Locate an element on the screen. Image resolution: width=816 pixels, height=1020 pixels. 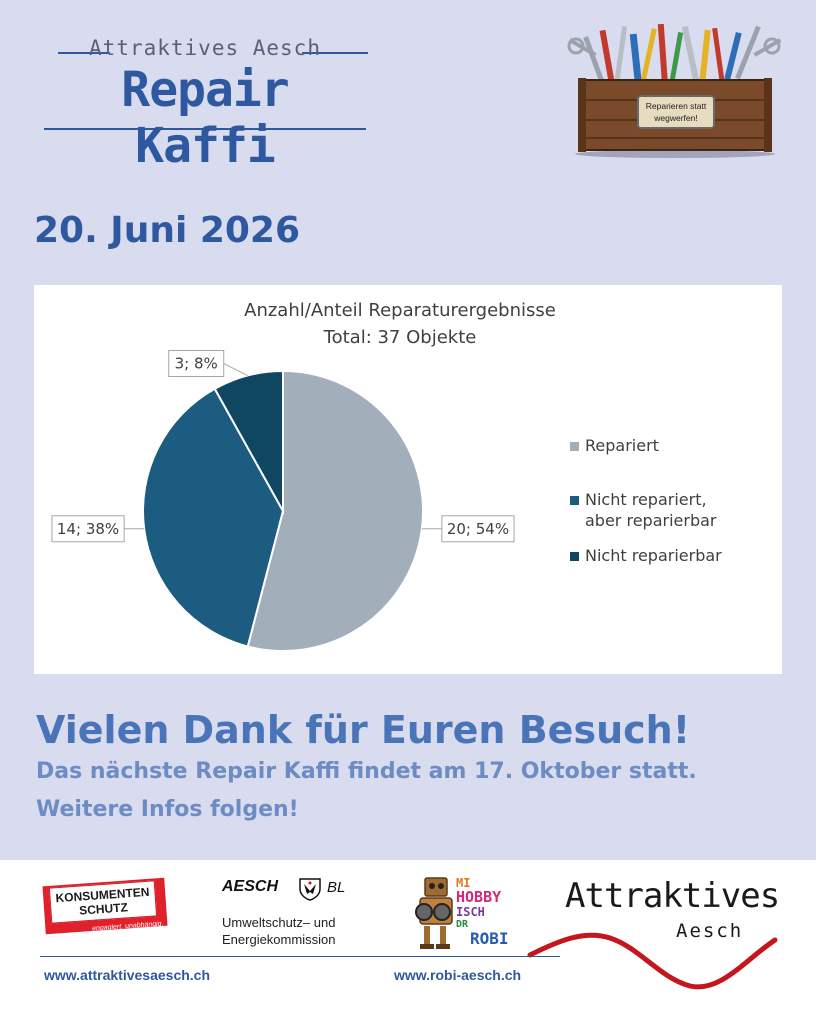
svg-text: 3; 8% is located at coordinates (196, 364).